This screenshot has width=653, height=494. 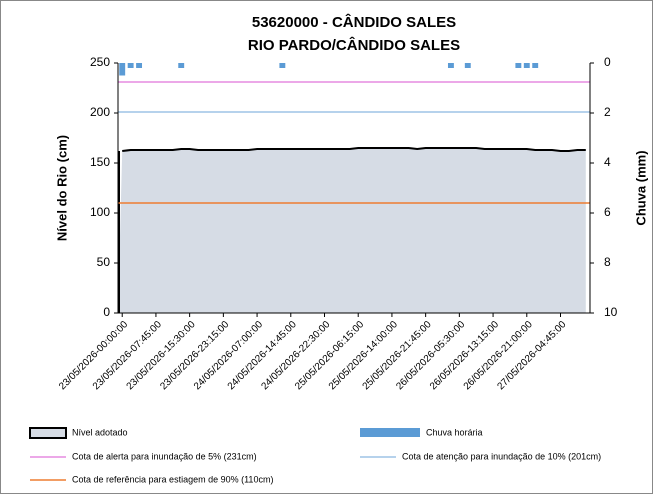 What do you see at coordinates (607, 62) in the screenshot?
I see `y2-tick-label: 0` at bounding box center [607, 62].